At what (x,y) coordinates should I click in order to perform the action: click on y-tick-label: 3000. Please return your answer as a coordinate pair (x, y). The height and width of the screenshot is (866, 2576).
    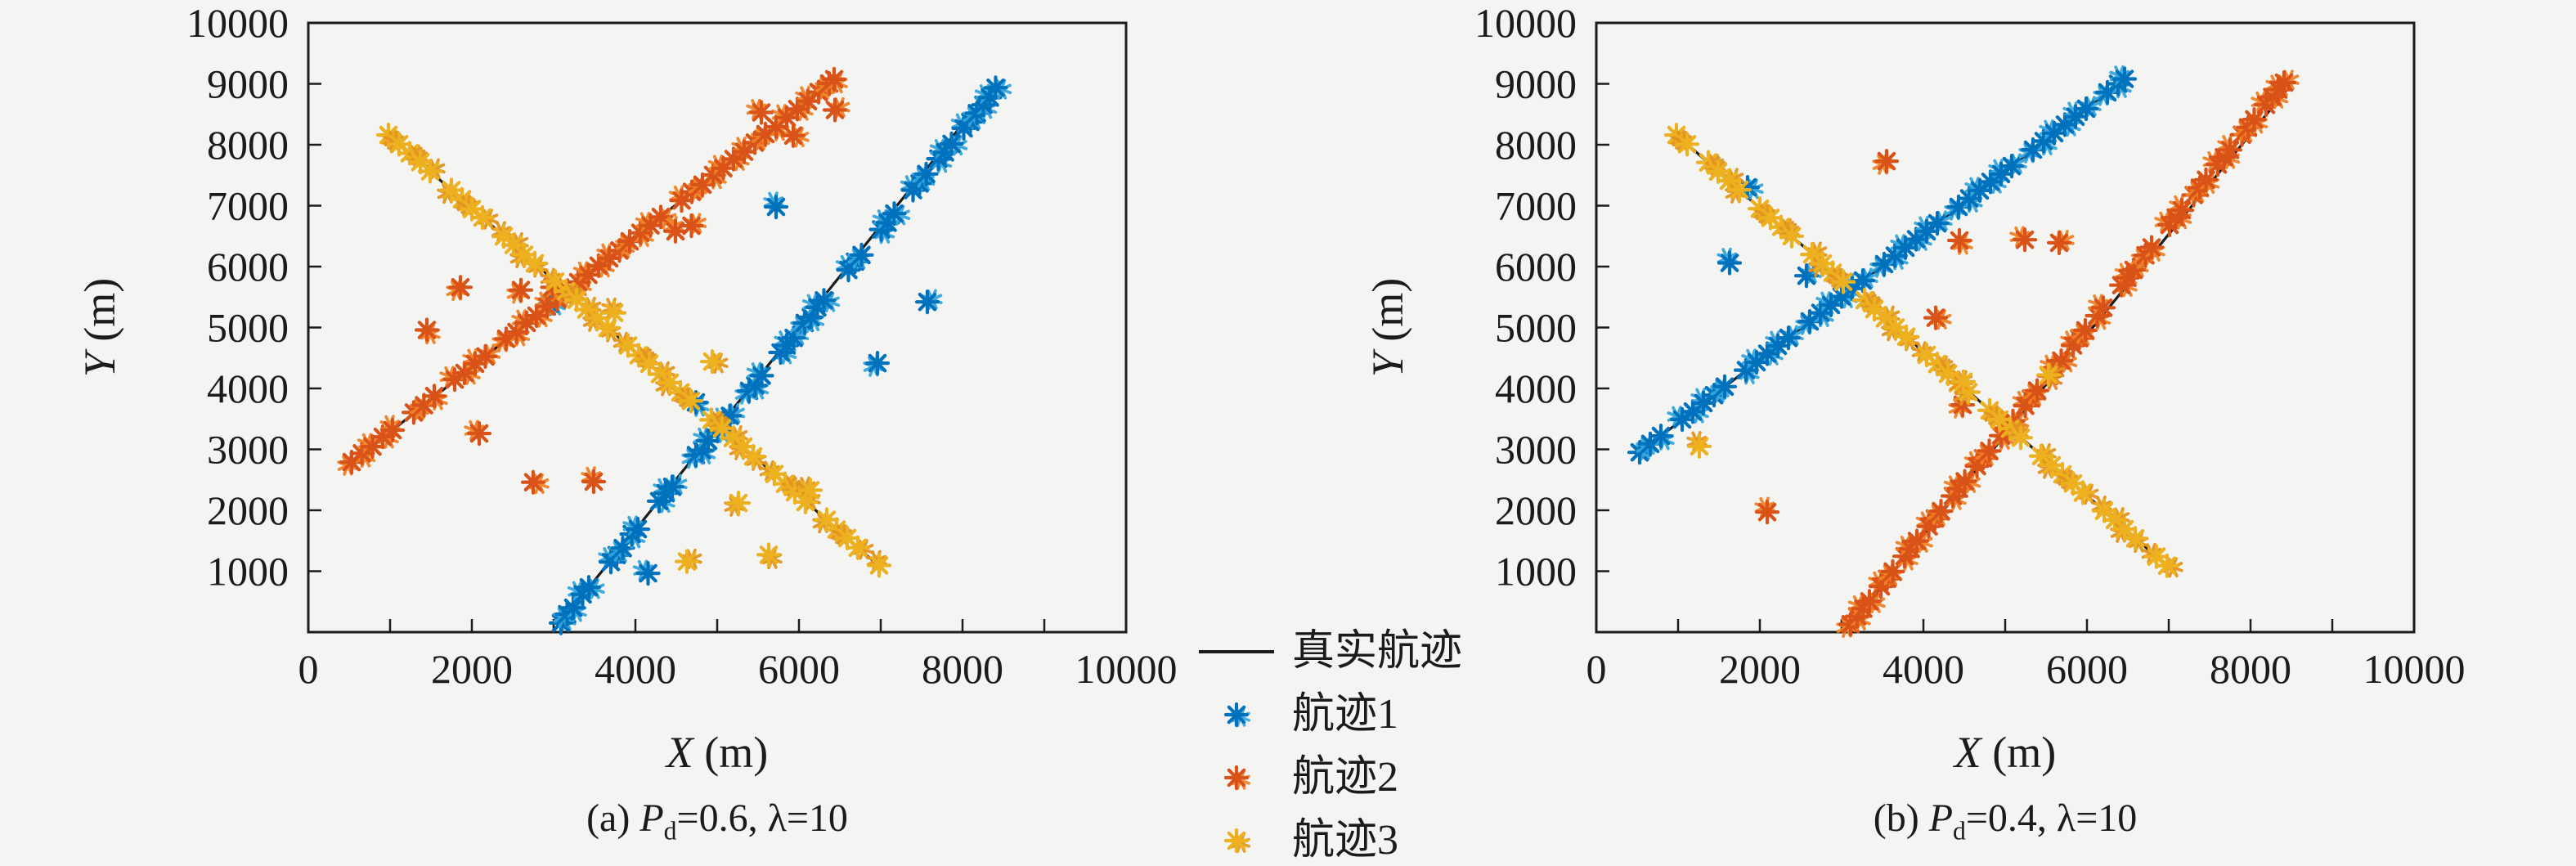
    Looking at the image, I should click on (1536, 450).